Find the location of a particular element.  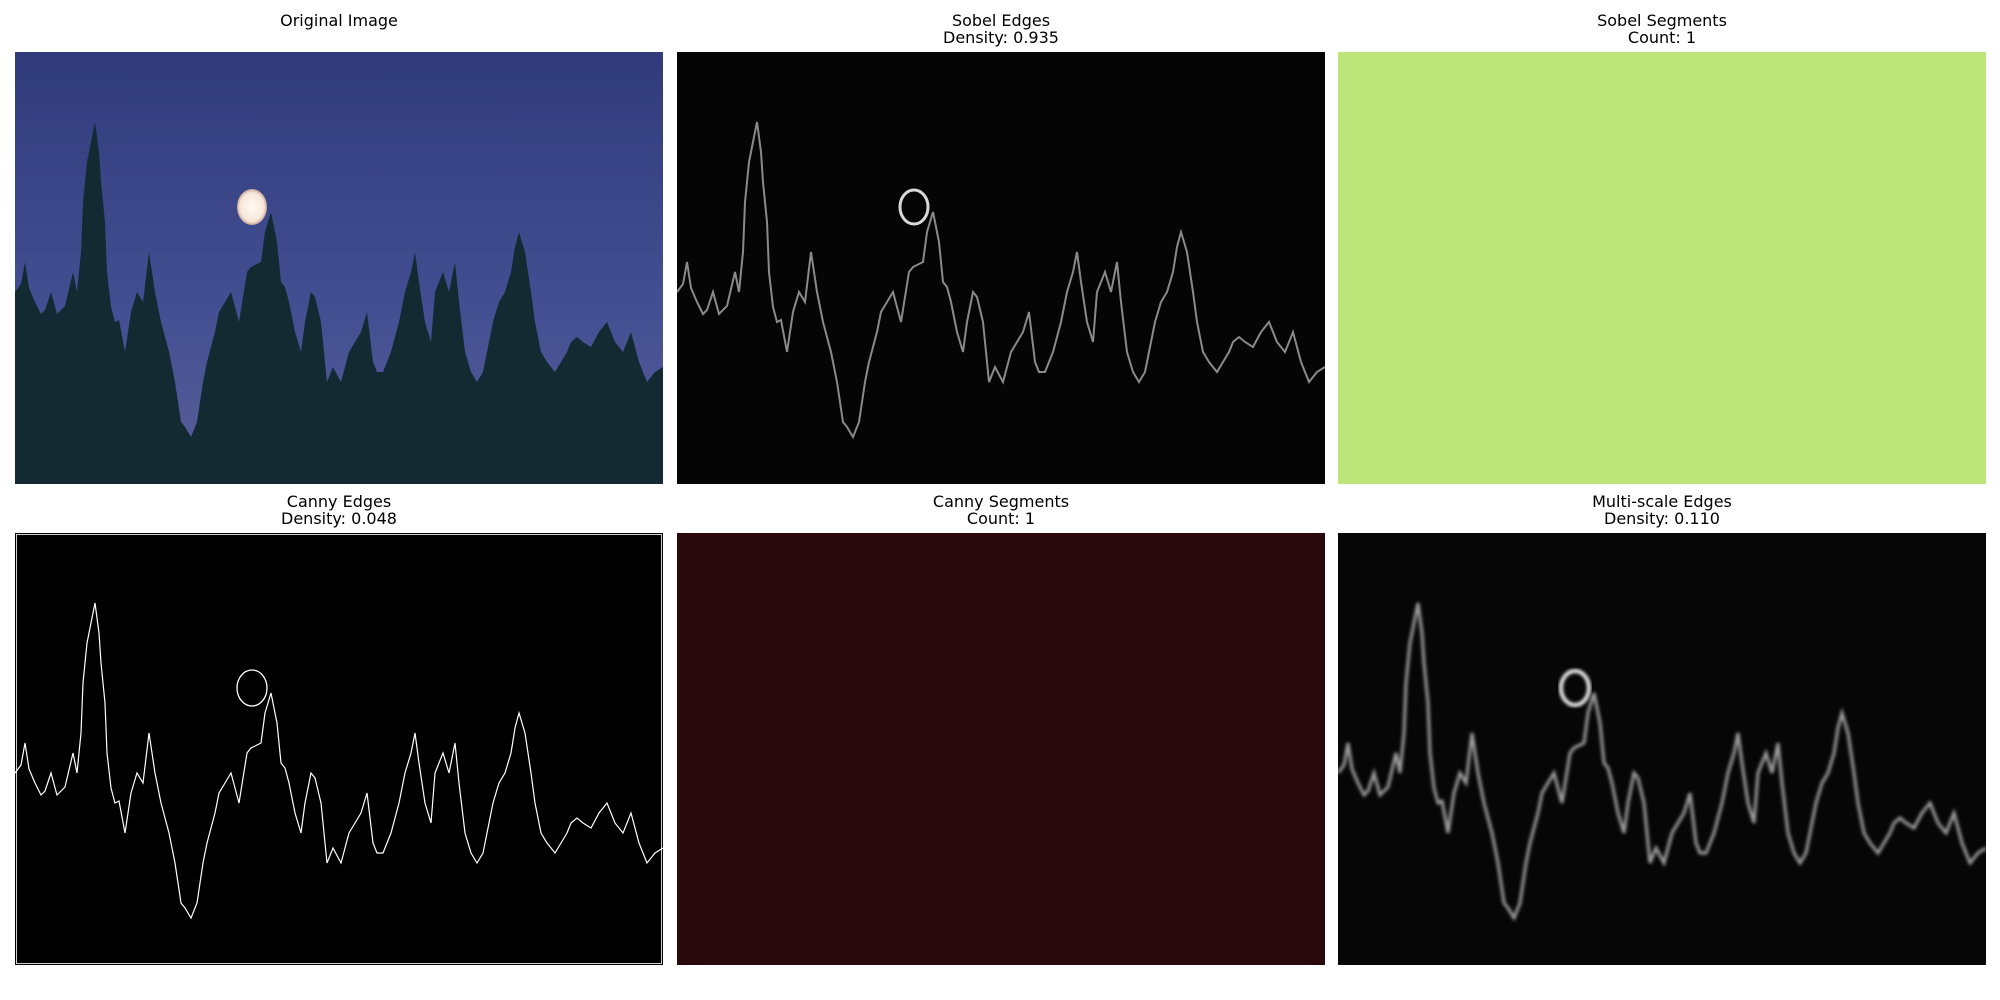

original-image is located at coordinates (339, 268).